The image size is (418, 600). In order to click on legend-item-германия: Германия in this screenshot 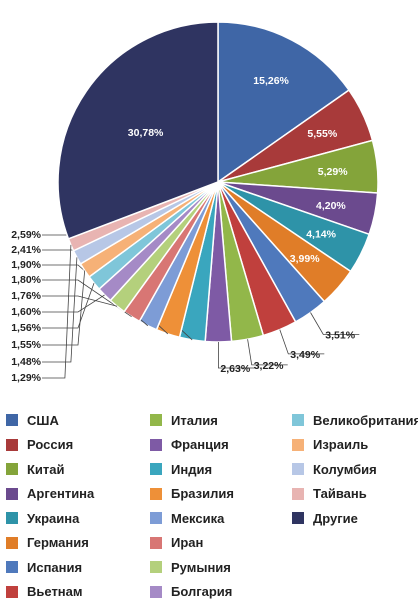, I will do `click(47, 543)`.